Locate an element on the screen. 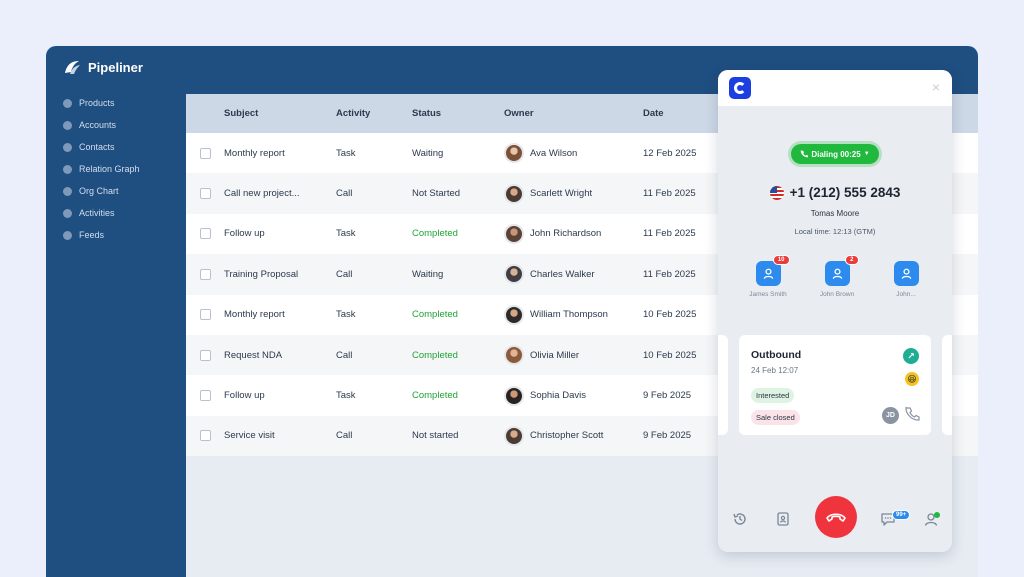  row-owner: Scarlett Wright is located at coordinates (561, 194).